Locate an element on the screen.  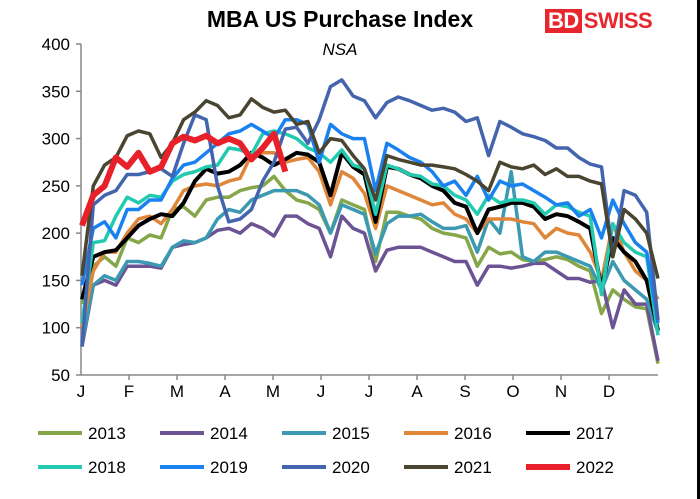
y-tick-label: 250 is located at coordinates (56, 186).